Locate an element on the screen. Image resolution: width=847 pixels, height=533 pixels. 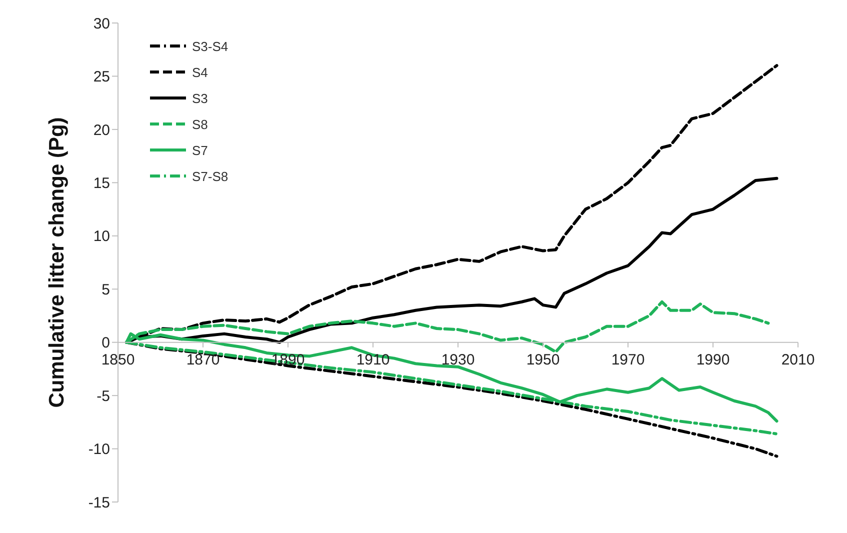
x-tick-label: 1870 is located at coordinates (203, 359).